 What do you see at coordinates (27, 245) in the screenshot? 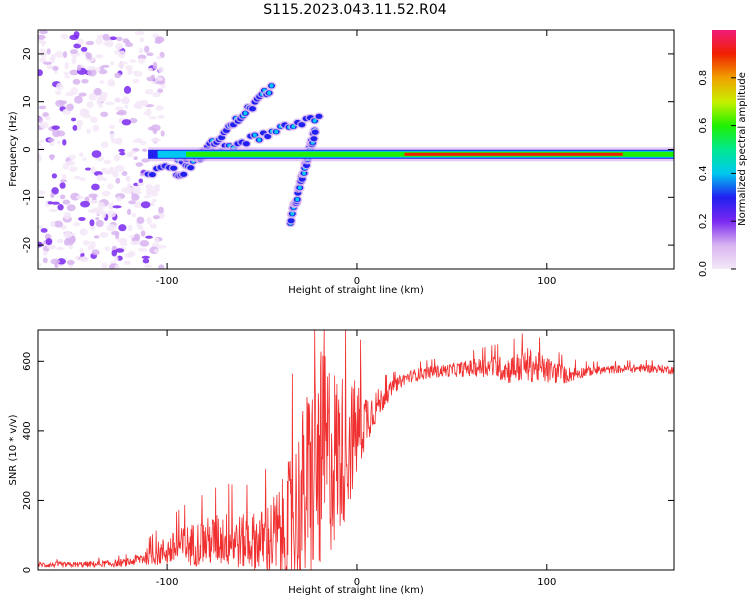
I see `y-tick-label: -20` at bounding box center [27, 245].